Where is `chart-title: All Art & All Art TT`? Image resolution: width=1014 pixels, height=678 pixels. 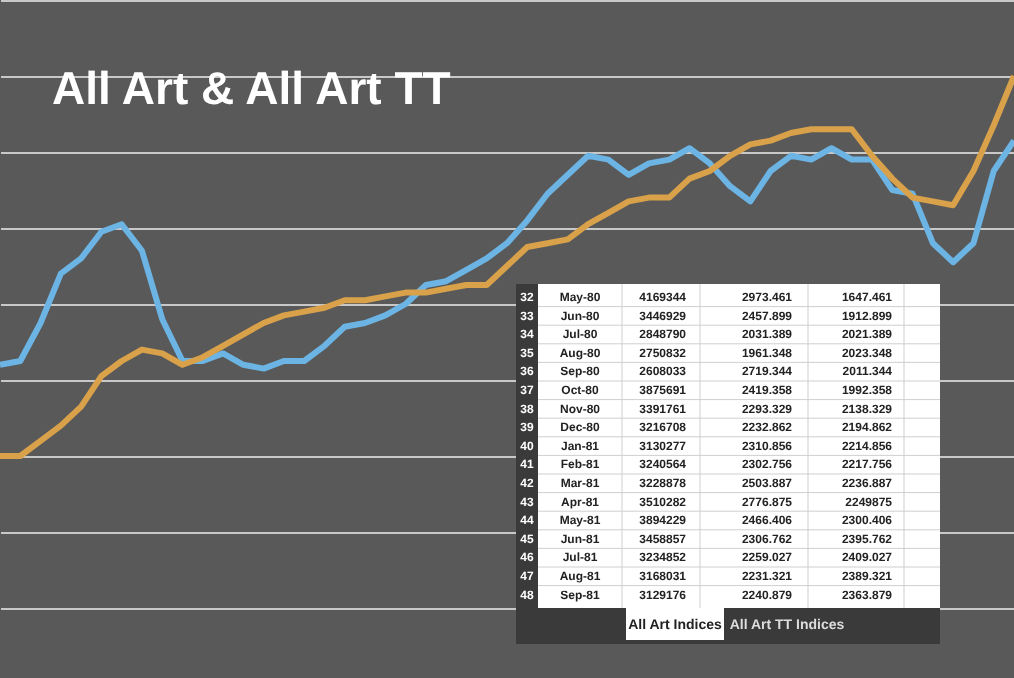
chart-title: All Art & All Art TT is located at coordinates (251, 88).